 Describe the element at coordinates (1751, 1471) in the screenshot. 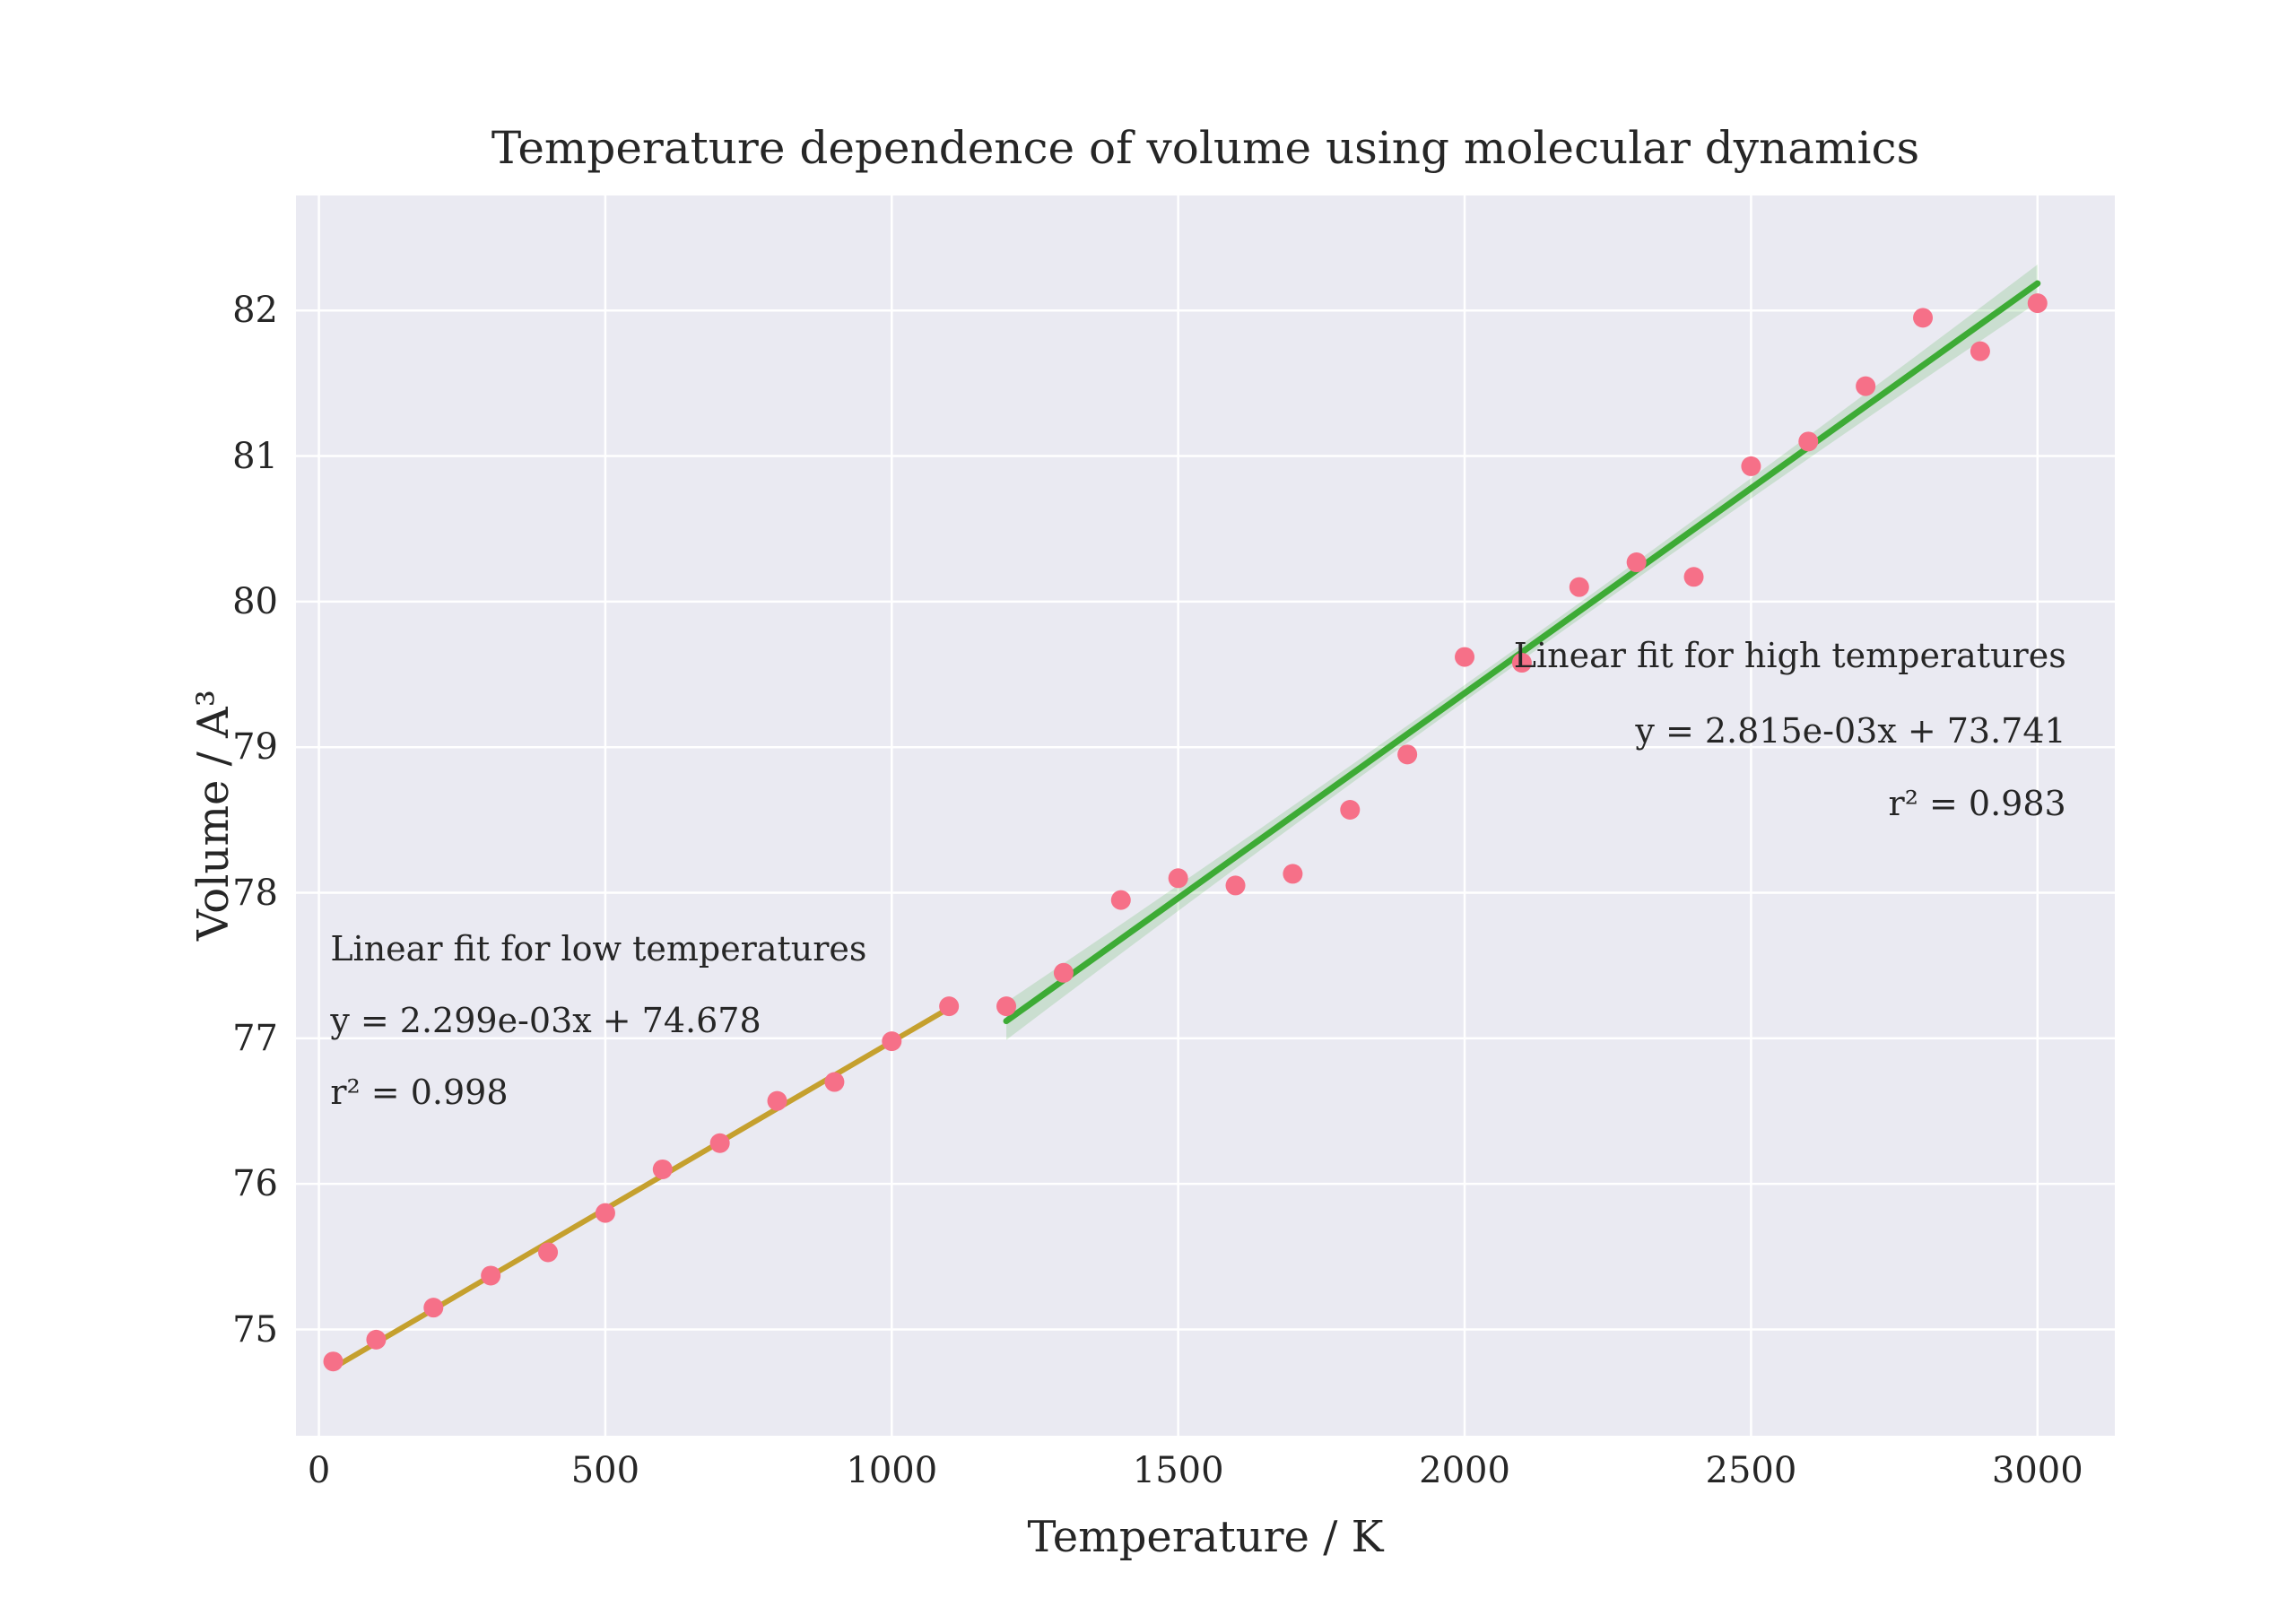

I see `x-tick-label: 2500` at that location.